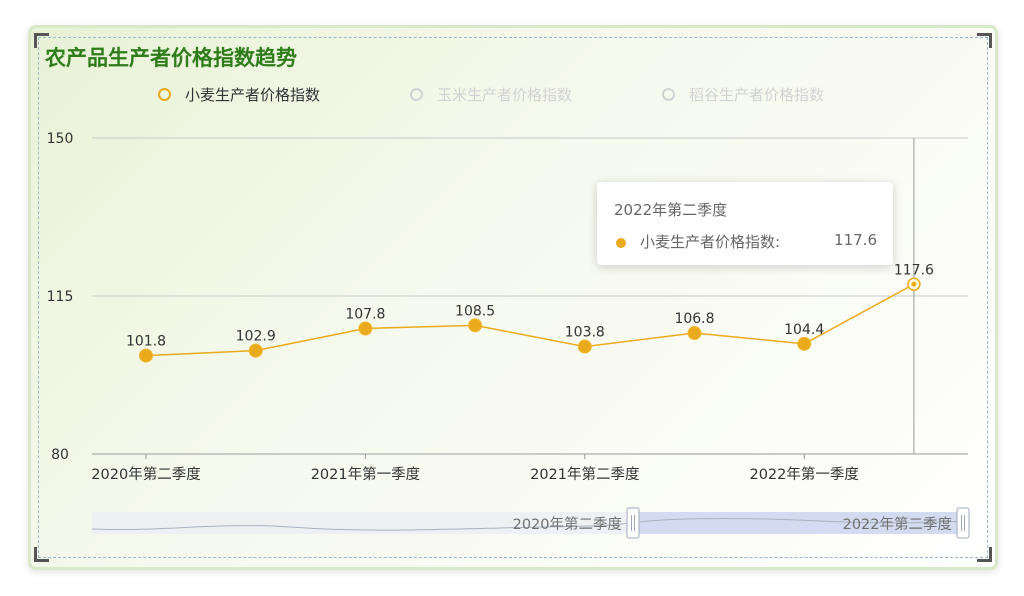 Image resolution: width=1024 pixels, height=596 pixels. I want to click on tooltip: 2022年第二季度 小麦生产者价格指数: 117.6, so click(745, 223).